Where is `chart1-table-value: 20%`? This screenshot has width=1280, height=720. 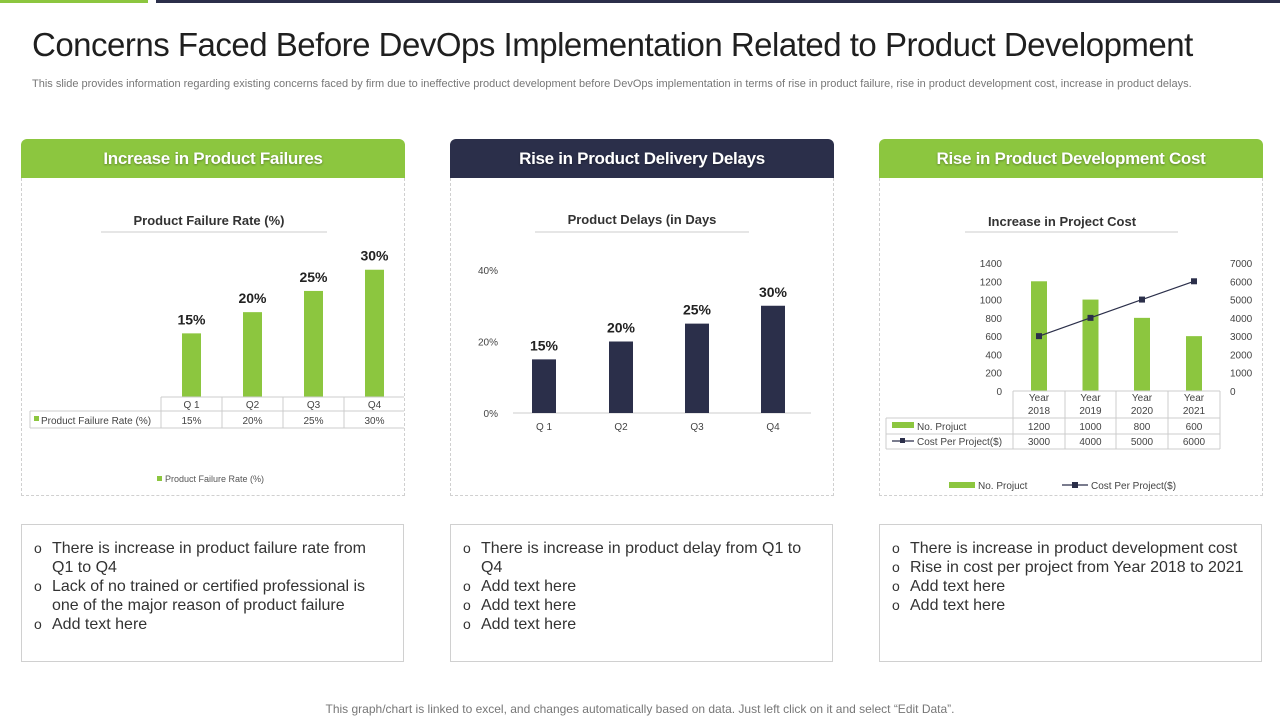
chart1-table-value: 20% is located at coordinates (252, 421).